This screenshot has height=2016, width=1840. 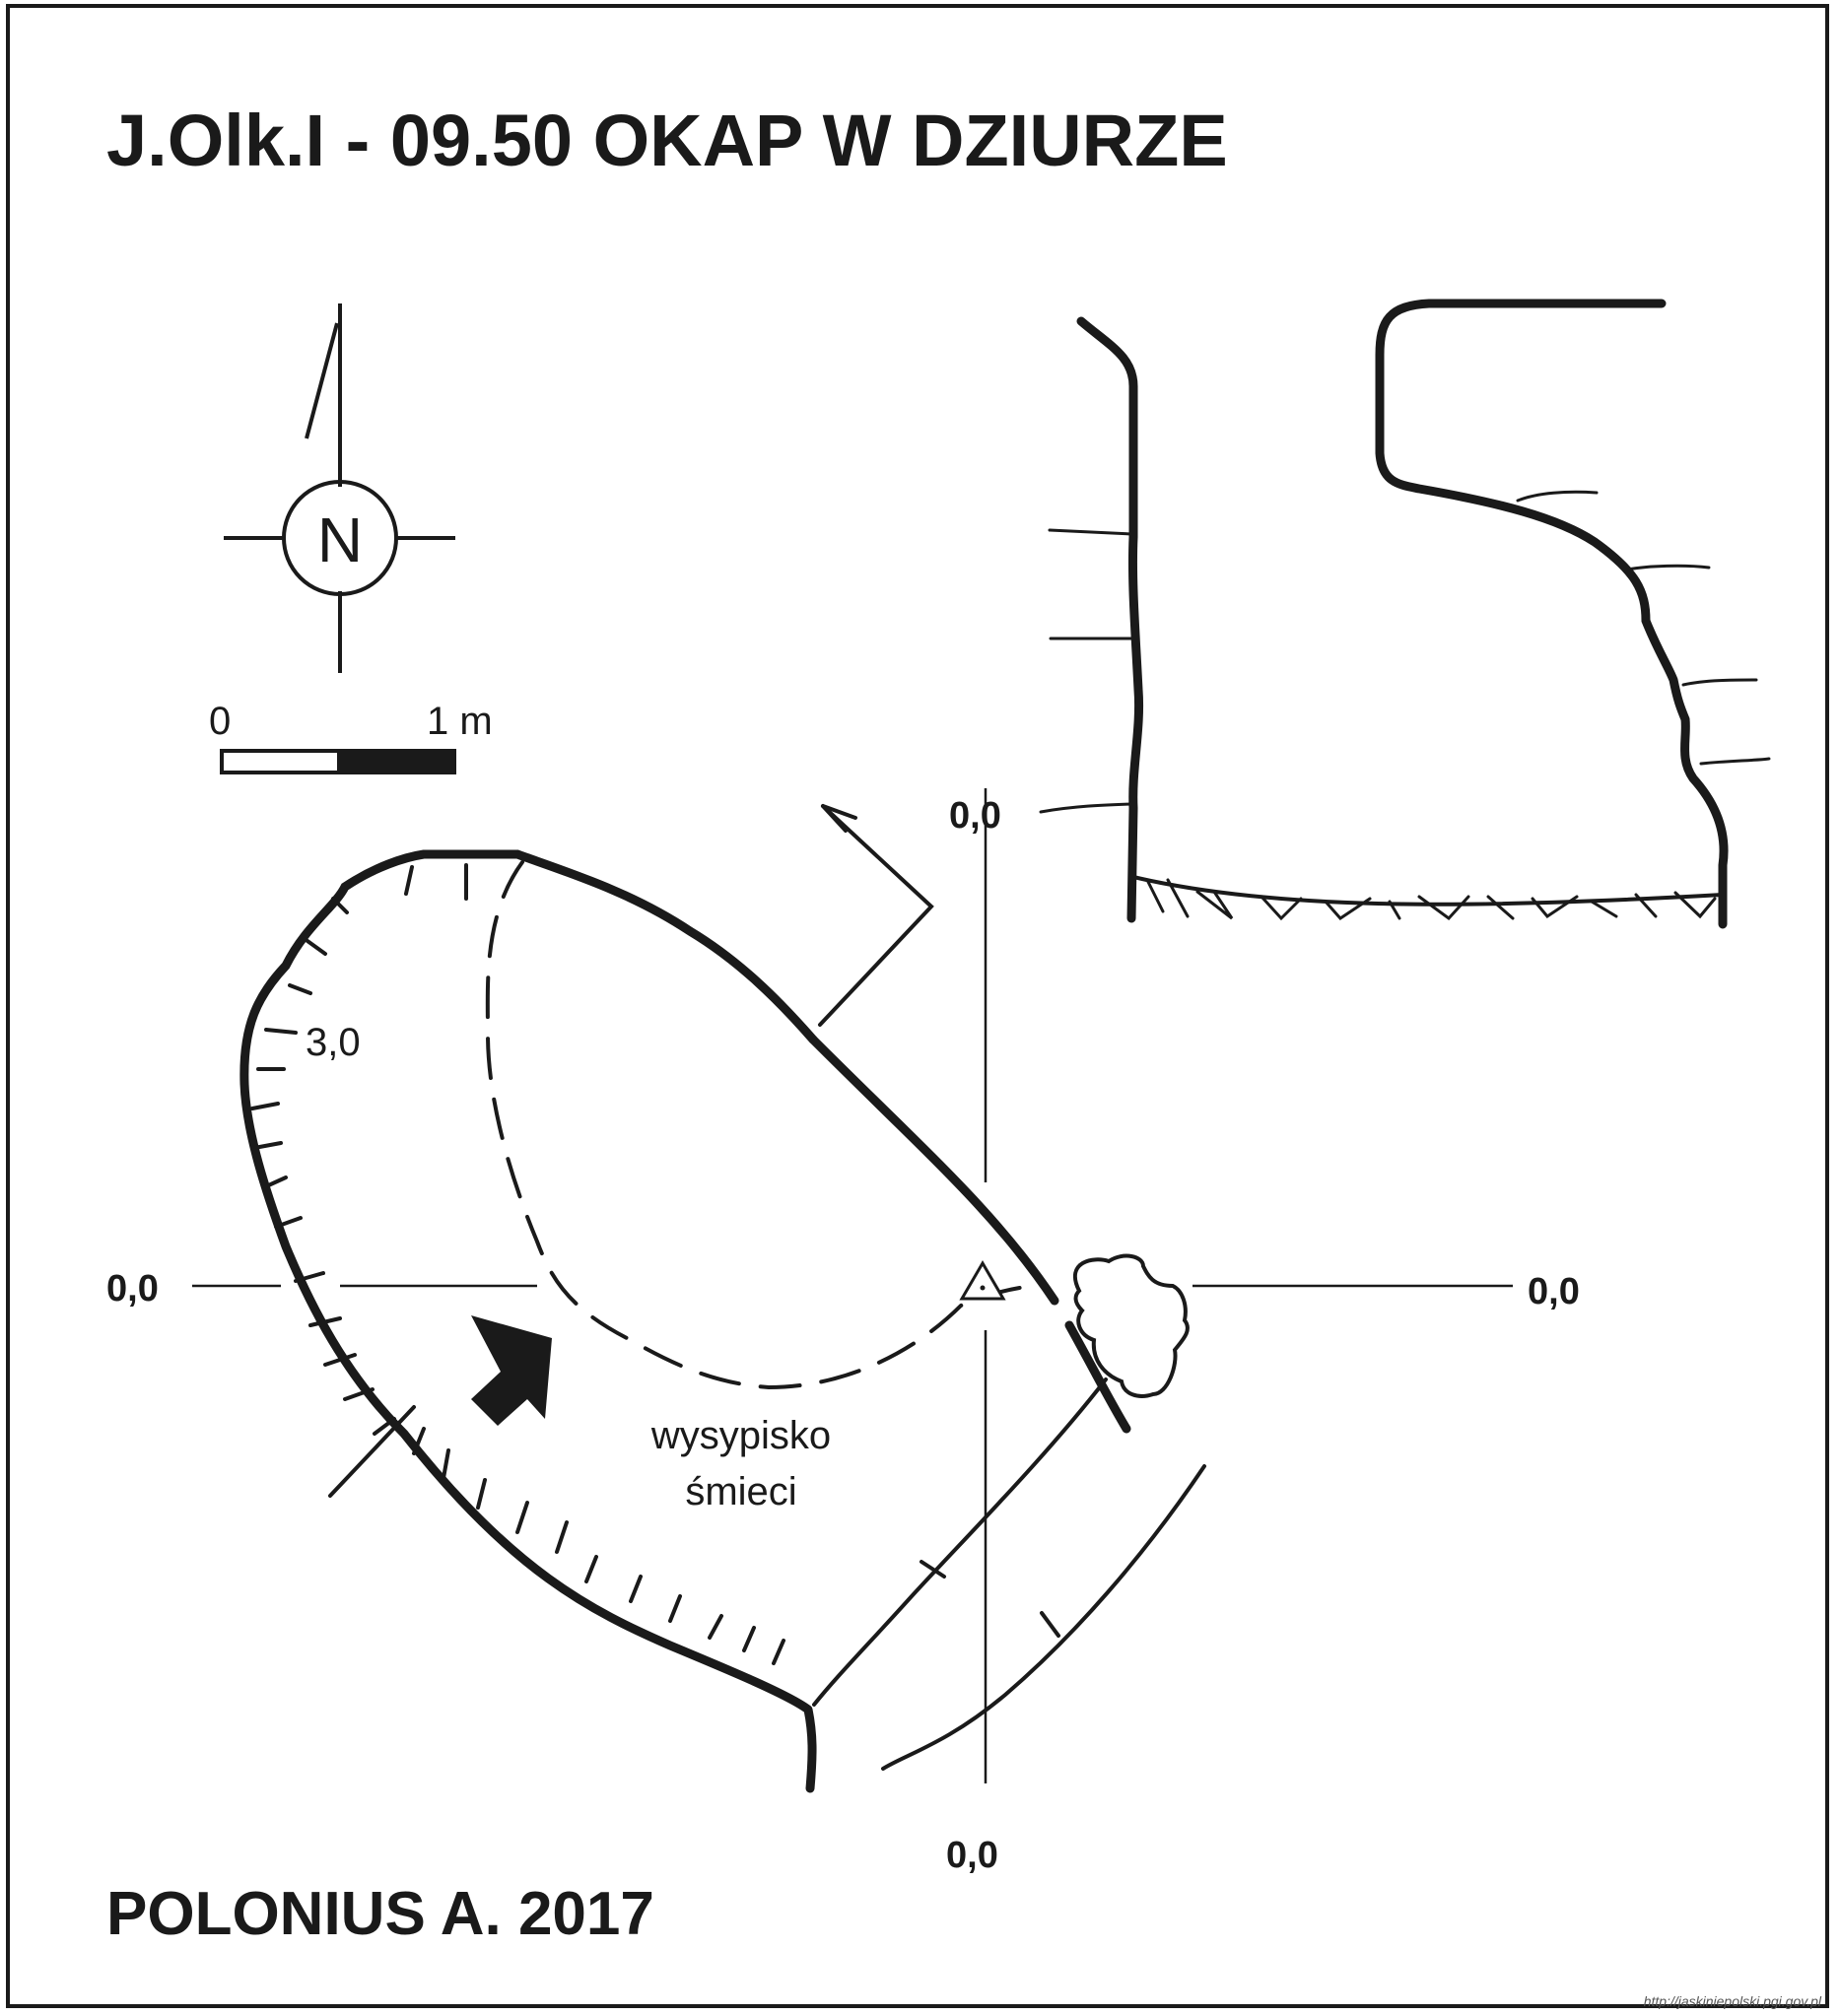 What do you see at coordinates (667, 140) in the screenshot?
I see `map-title: J.Olk.I - 09.50 OKAP W DZIURZE` at bounding box center [667, 140].